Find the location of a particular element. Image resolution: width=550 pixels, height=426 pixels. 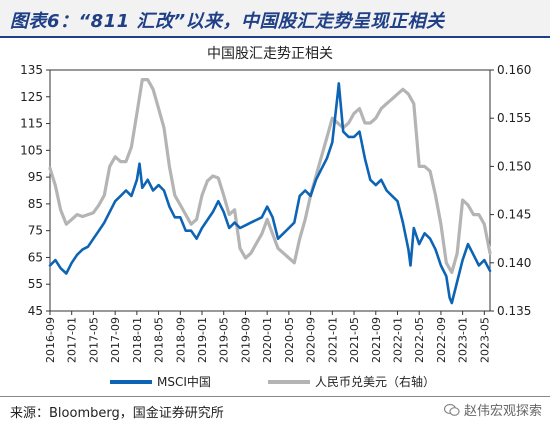

x-tick-label: 2018-05 is located at coordinates (159, 340).